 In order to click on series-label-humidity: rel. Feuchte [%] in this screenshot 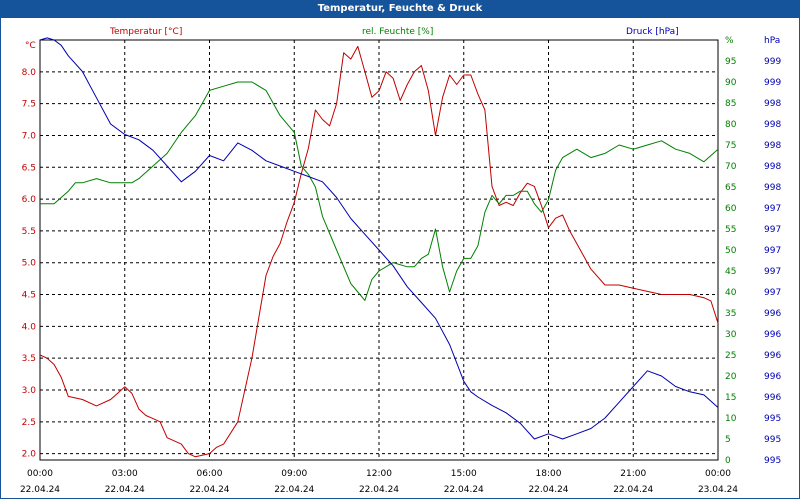, I will do `click(397, 32)`.